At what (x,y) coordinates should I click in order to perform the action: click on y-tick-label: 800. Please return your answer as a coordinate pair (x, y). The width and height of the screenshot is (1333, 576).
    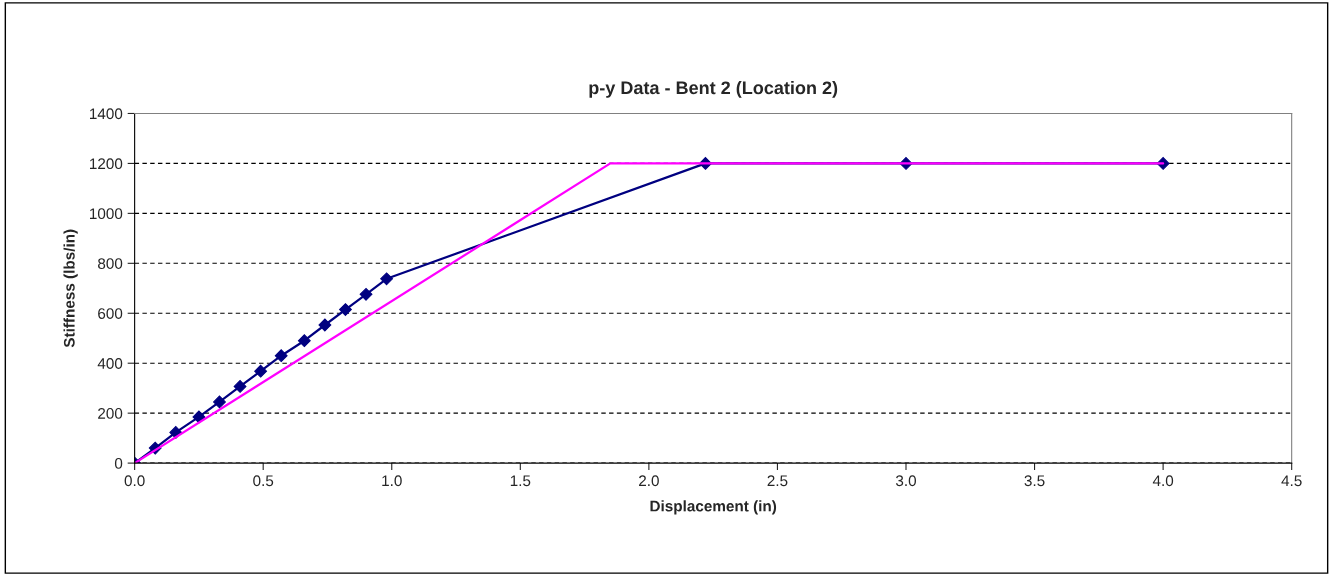
    Looking at the image, I should click on (110, 263).